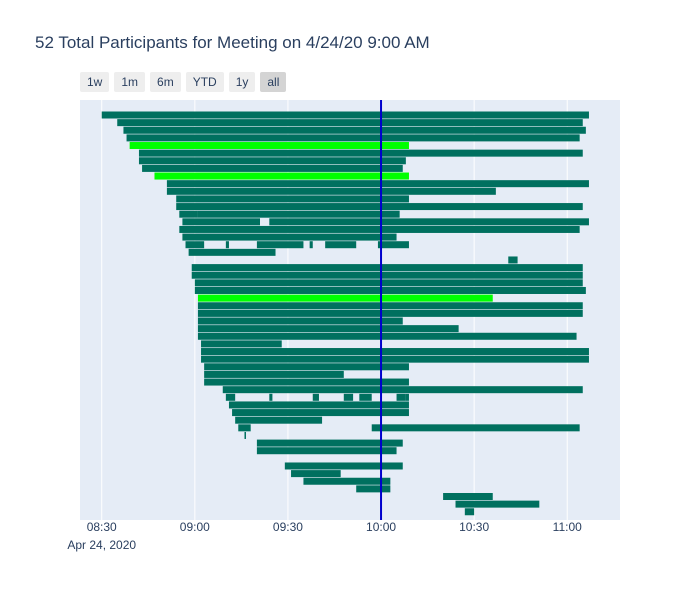  I want to click on range-button-all: all, so click(273, 82).